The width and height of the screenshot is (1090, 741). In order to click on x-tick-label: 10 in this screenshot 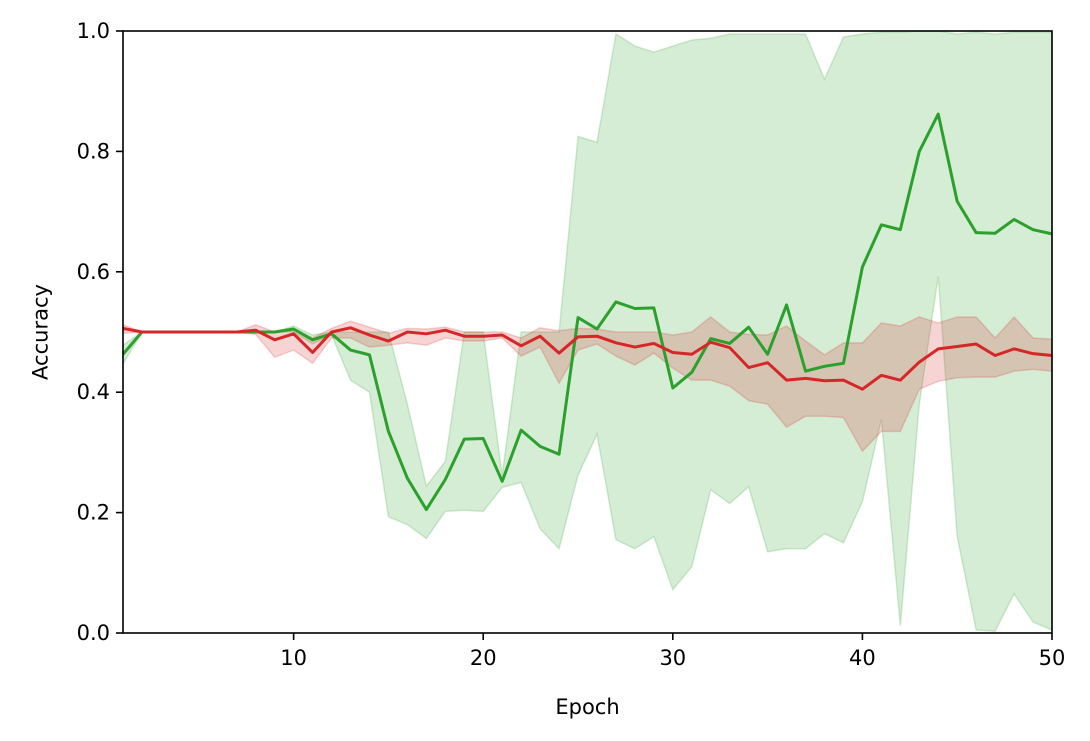, I will do `click(293, 658)`.